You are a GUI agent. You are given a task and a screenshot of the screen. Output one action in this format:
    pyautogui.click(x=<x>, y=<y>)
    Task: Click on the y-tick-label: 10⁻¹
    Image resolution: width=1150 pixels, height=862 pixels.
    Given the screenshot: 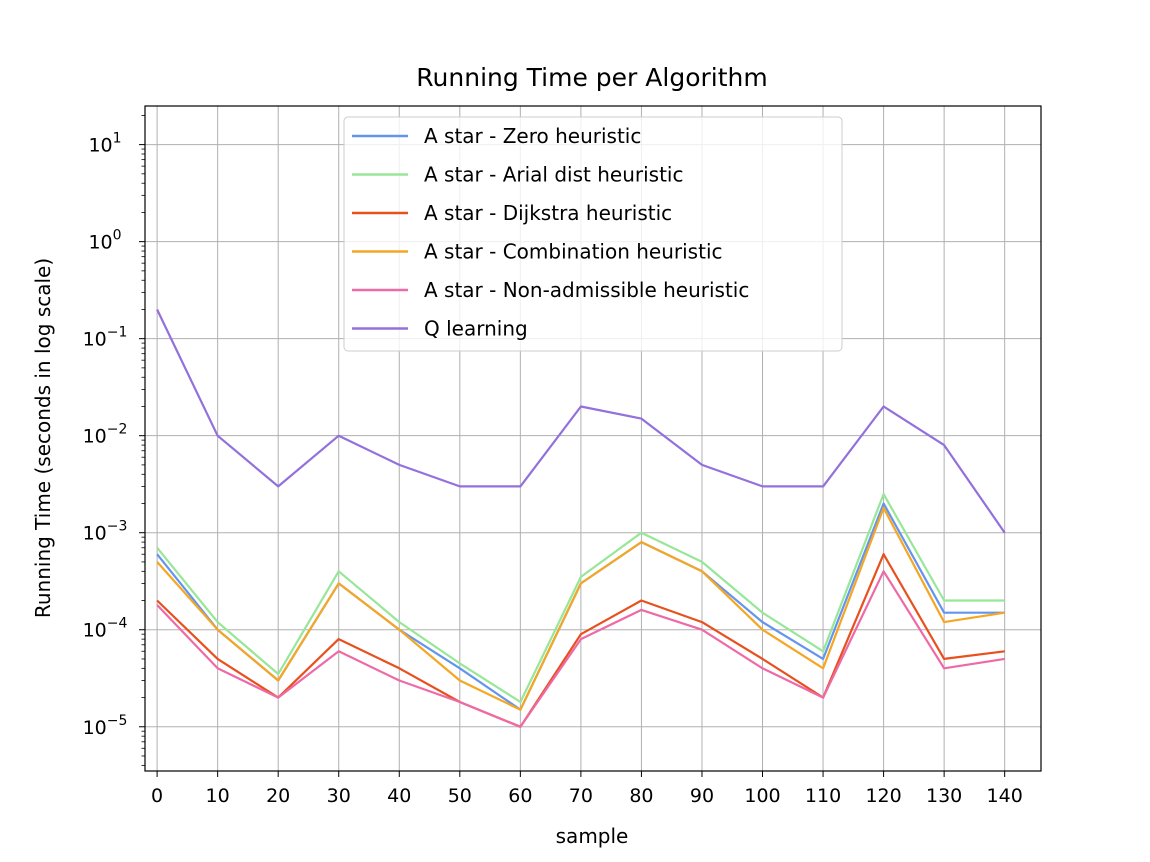 What is the action you would take?
    pyautogui.click(x=105, y=338)
    